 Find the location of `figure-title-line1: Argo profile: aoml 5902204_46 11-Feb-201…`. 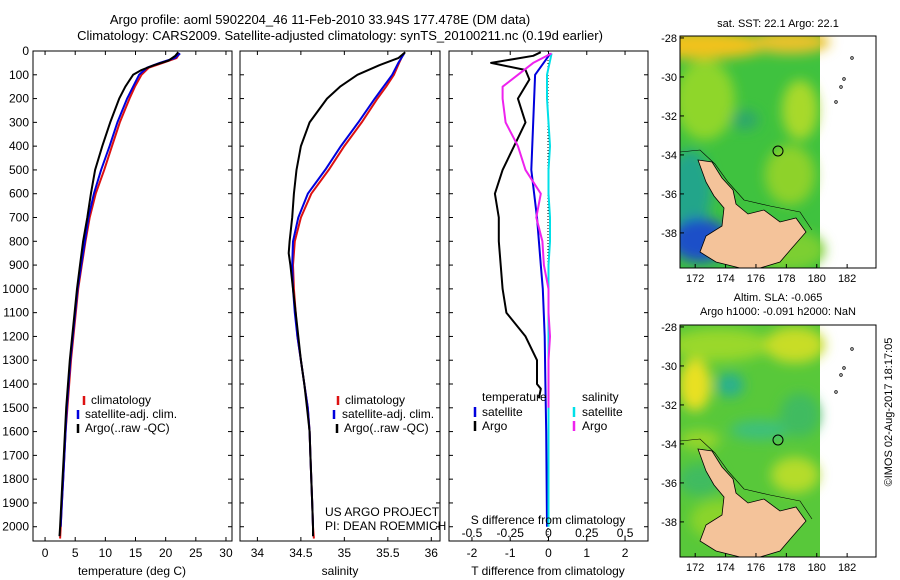

figure-title-line1: Argo profile: aoml 5902204_46 11-Feb-201… is located at coordinates (320, 19).